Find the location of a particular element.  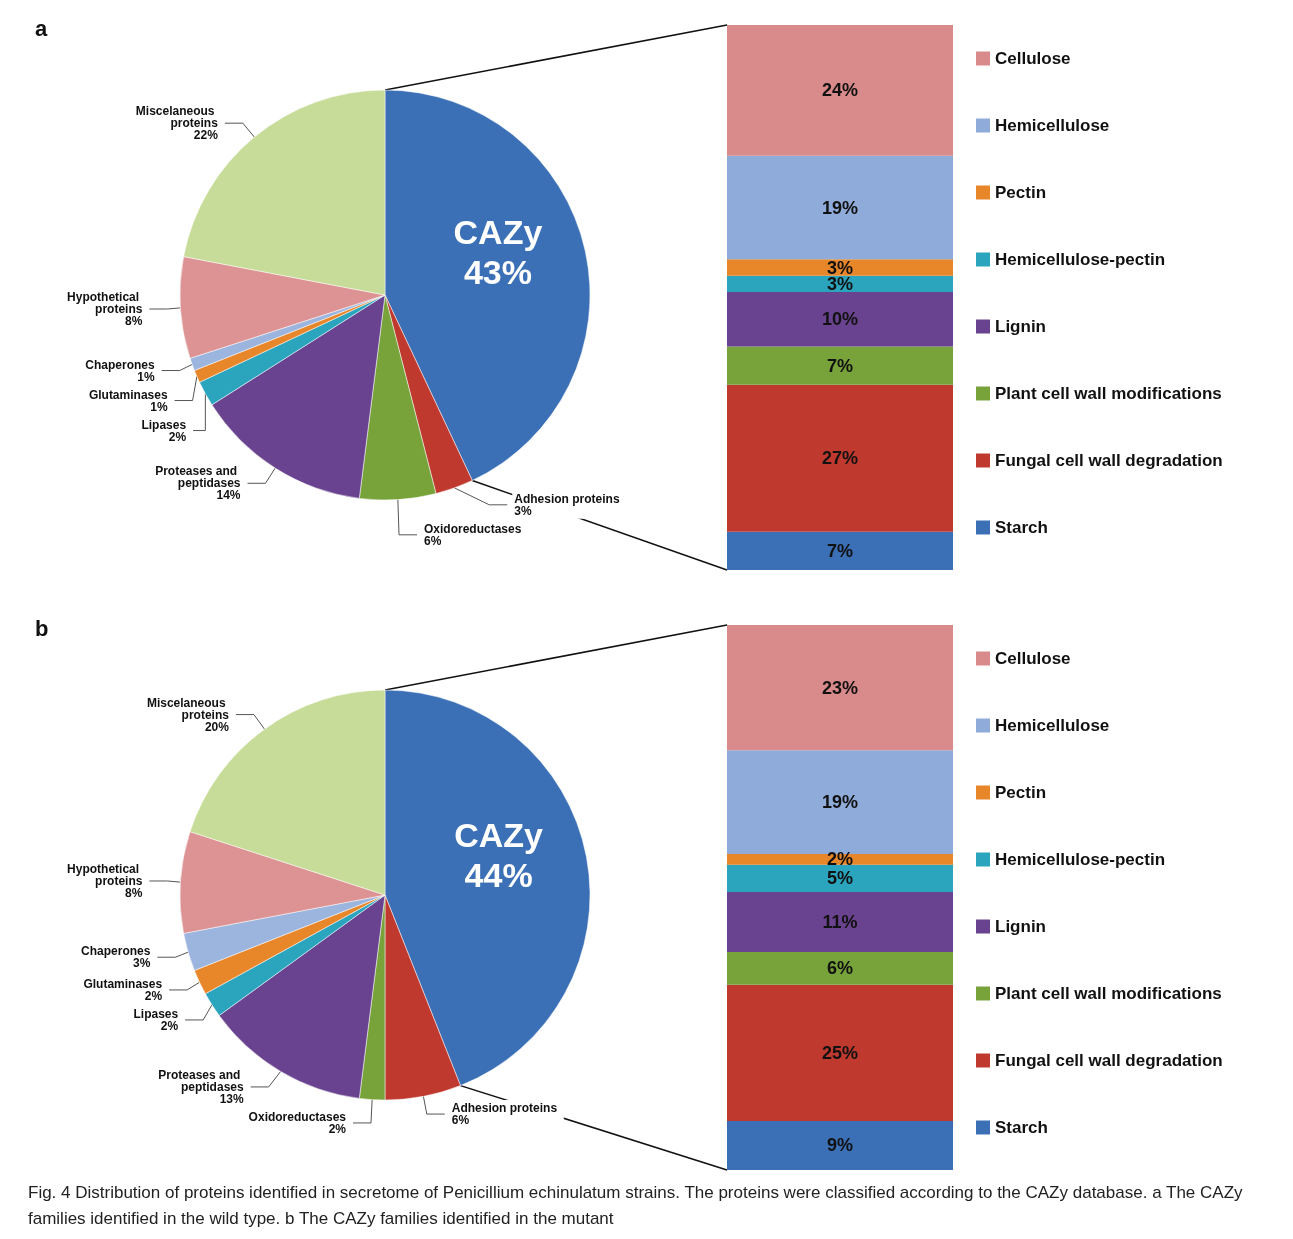

data-label: 11% is located at coordinates (840, 922).